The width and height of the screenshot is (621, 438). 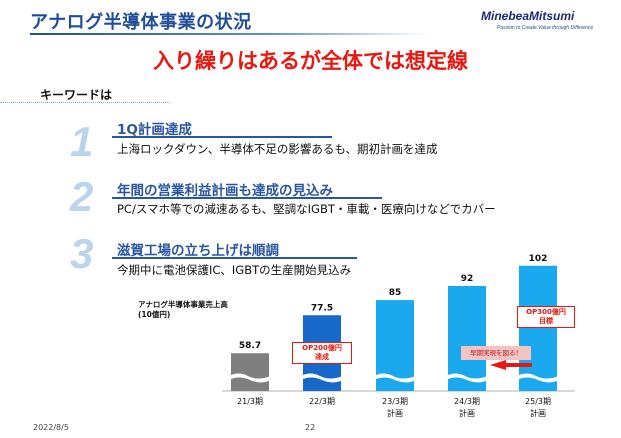 What do you see at coordinates (538, 401) in the screenshot?
I see `category-label-4: 25/3期` at bounding box center [538, 401].